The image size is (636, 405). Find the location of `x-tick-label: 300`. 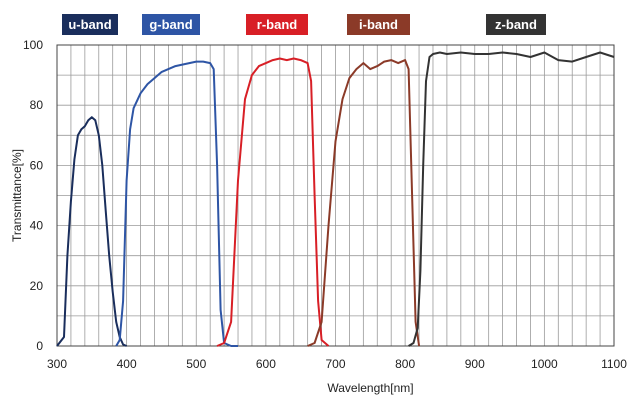

x-tick-label: 300 is located at coordinates (57, 364).